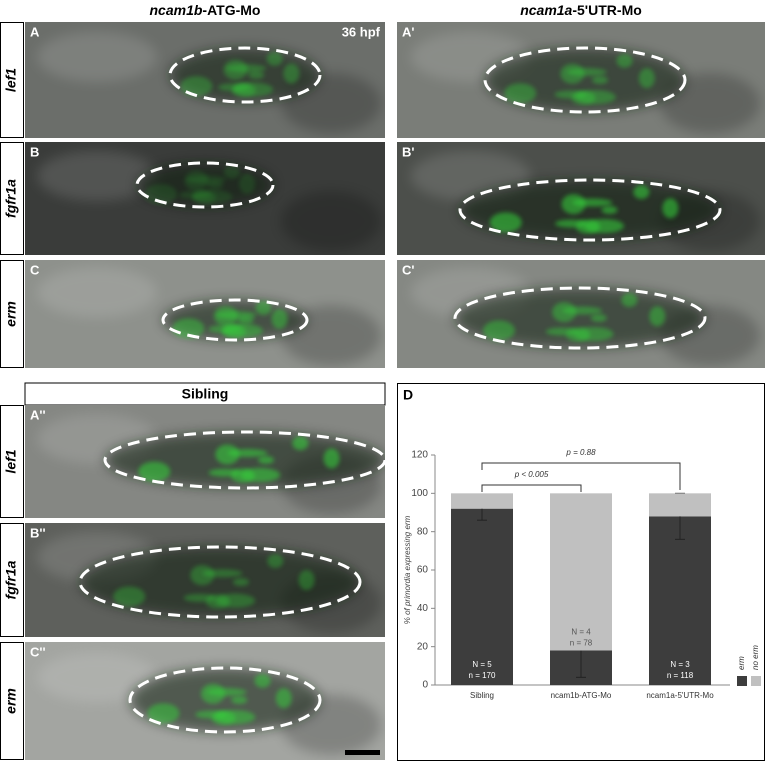 Image resolution: width=767 pixels, height=762 pixels. I want to click on y-tick-label: 40, so click(423, 608).